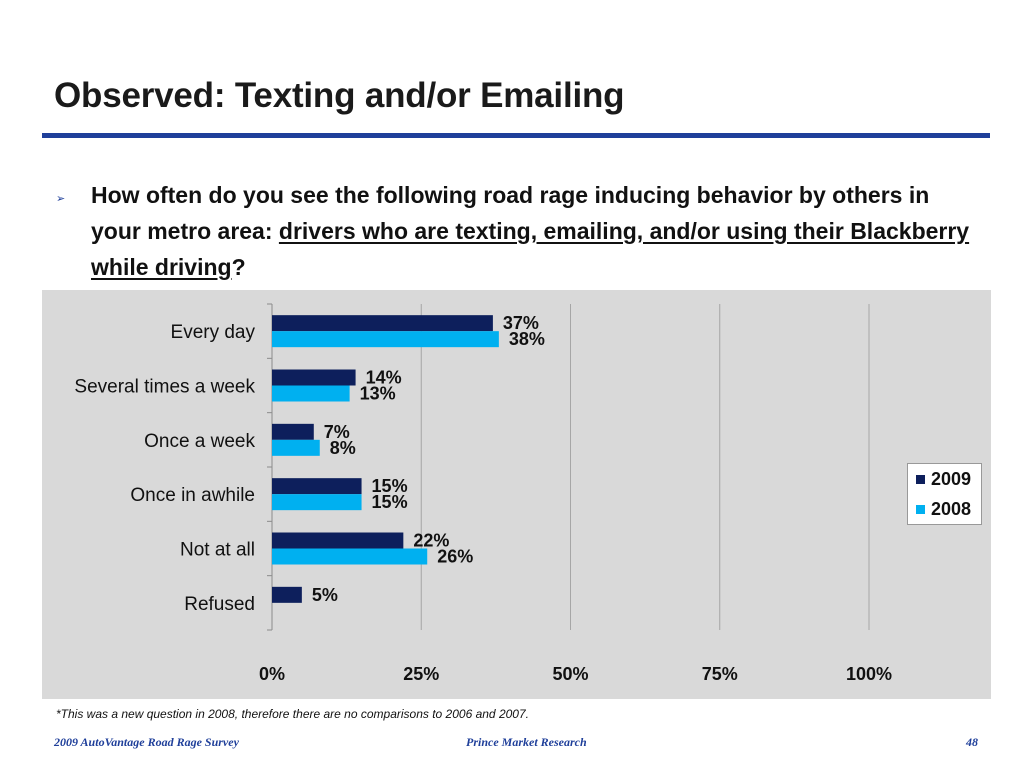 The image size is (1024, 768). I want to click on category-label: Once a week, so click(199, 441).